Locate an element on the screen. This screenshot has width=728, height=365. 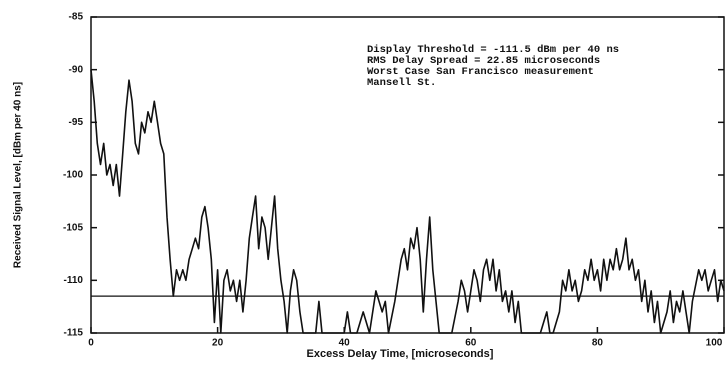
x-tick-label: 100 is located at coordinates (714, 343).